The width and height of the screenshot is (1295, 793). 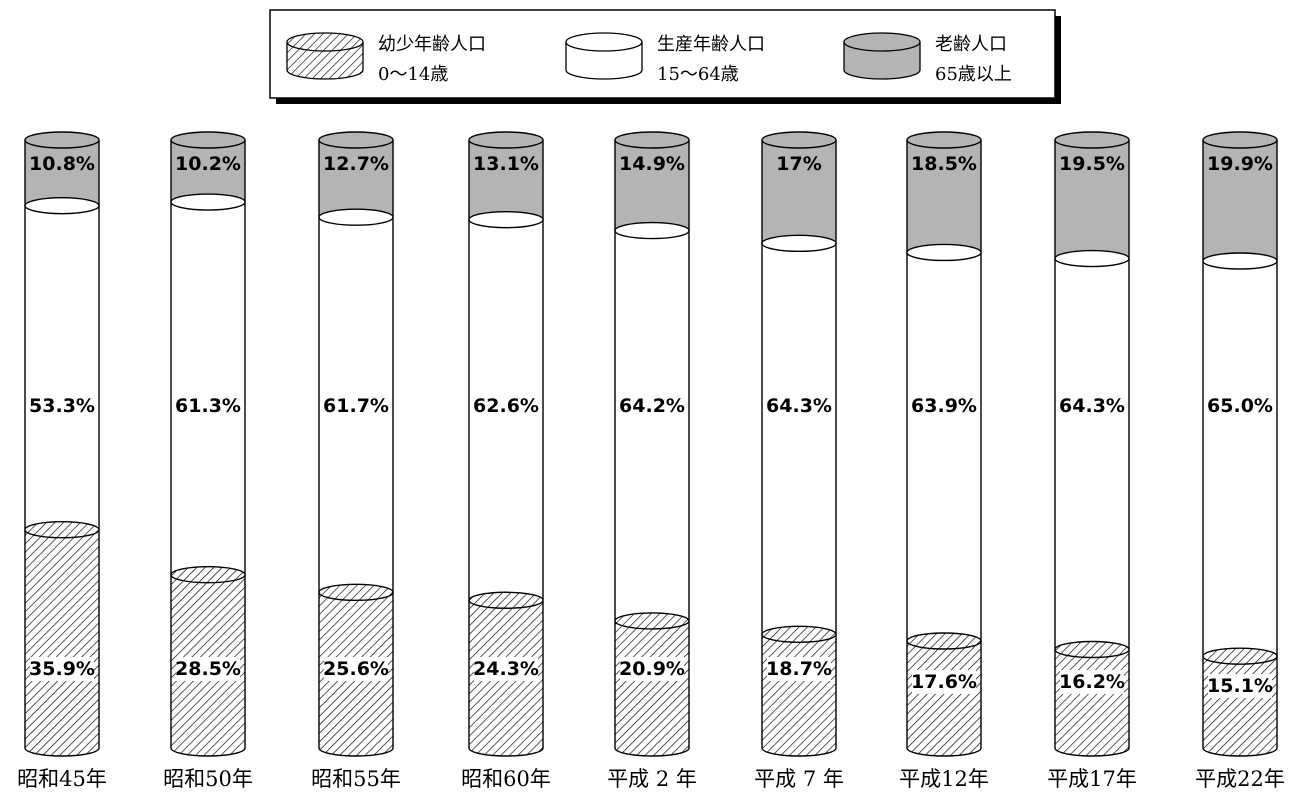 I want to click on bar-column: 20.9% 64.2% 14.9%, so click(x=652, y=444).